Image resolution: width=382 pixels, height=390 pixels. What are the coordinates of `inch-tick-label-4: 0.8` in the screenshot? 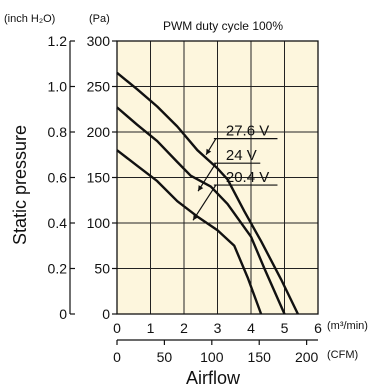 It's located at (58, 132).